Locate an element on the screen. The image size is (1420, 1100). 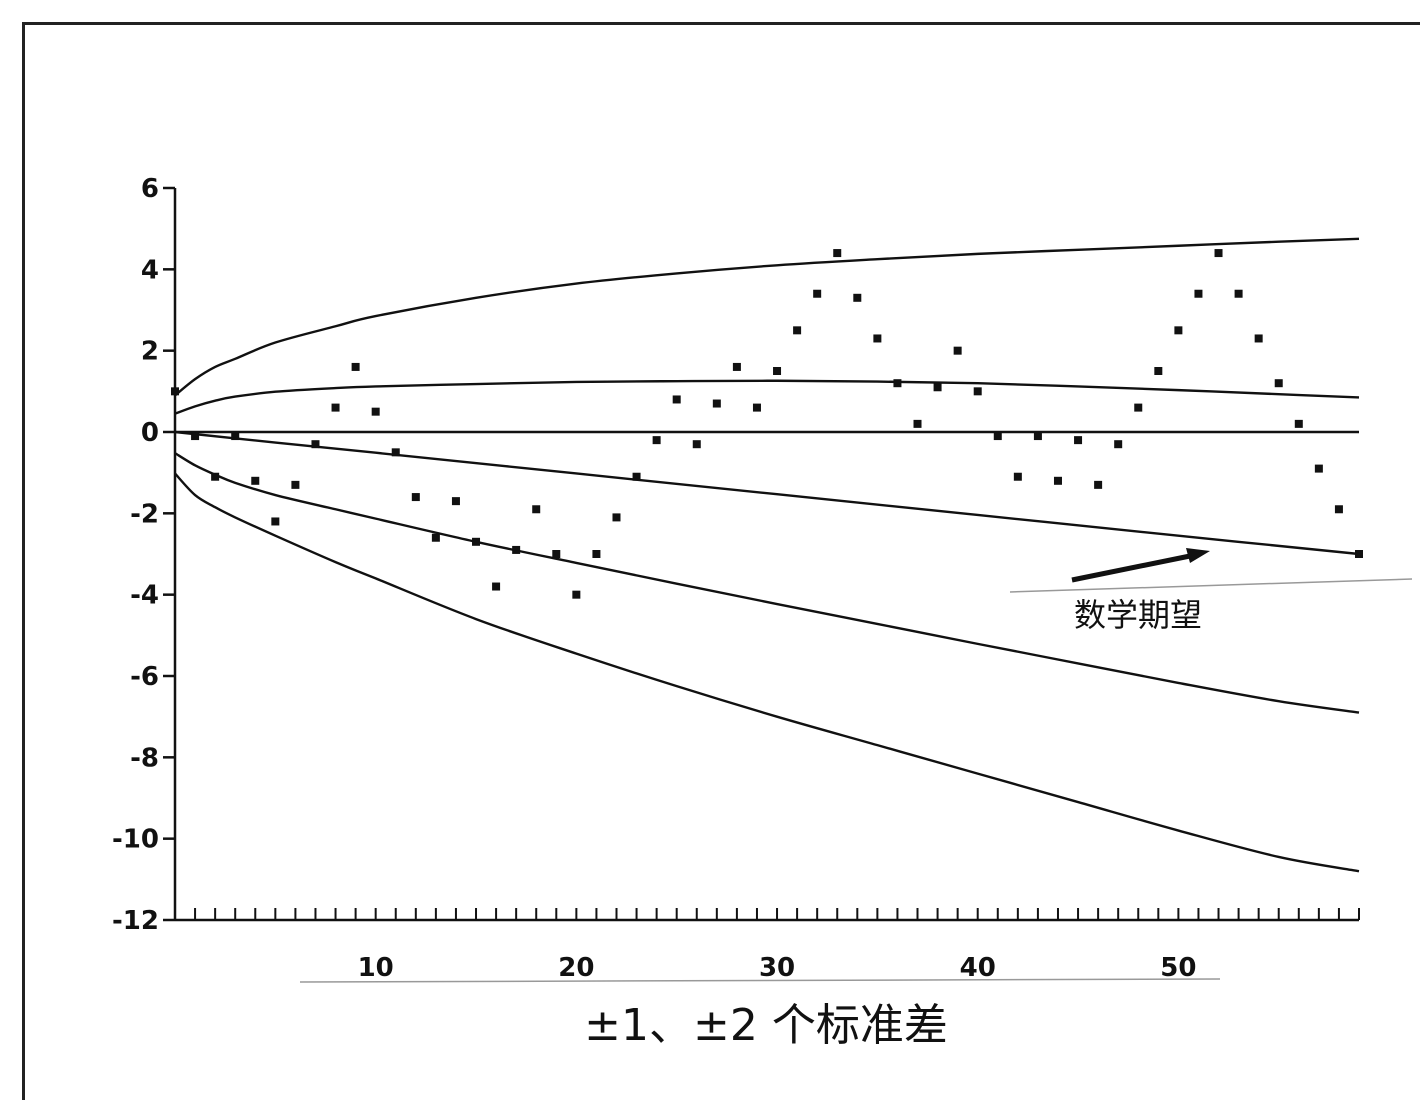
x-tick-label: 10 is located at coordinates (376, 968).